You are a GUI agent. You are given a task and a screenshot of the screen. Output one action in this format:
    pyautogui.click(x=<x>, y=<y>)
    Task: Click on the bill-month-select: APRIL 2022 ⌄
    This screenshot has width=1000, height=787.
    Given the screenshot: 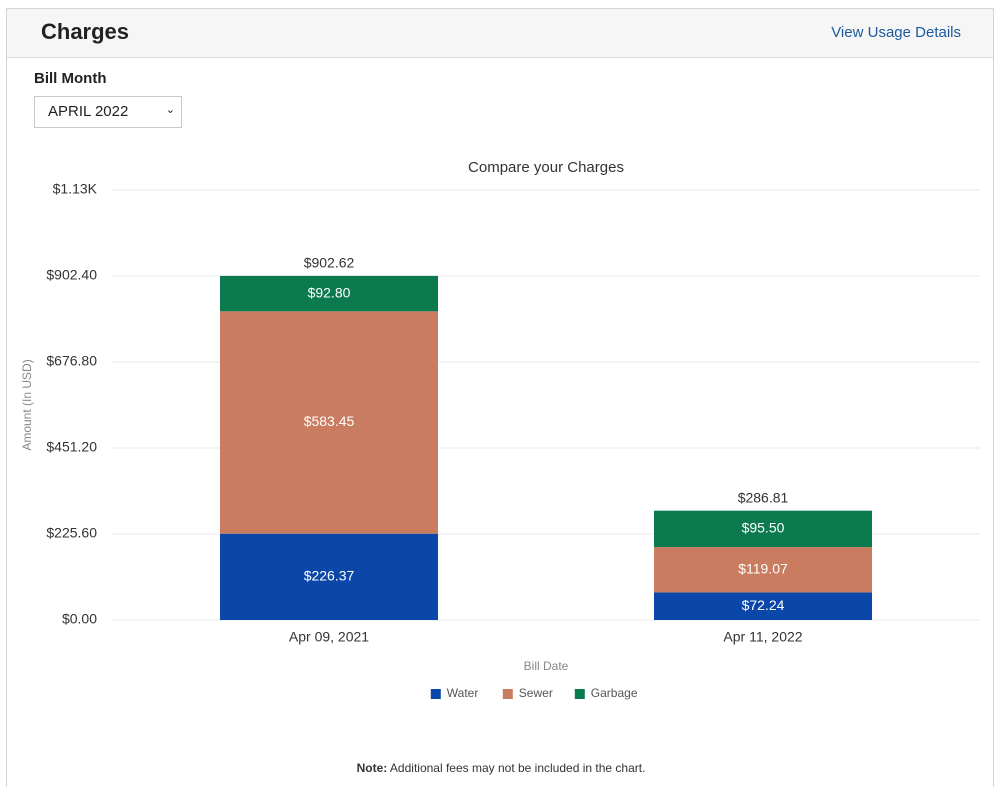 What is the action you would take?
    pyautogui.click(x=108, y=112)
    